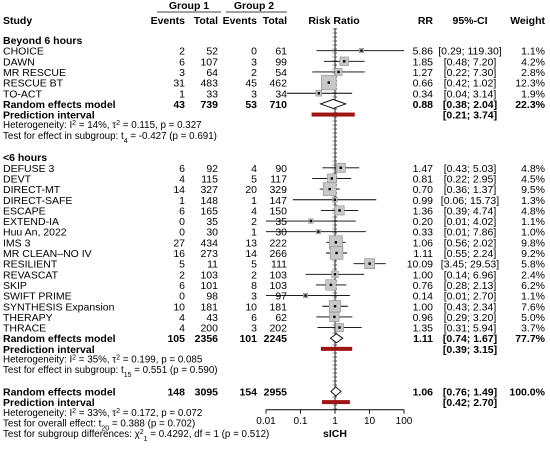 The height and width of the screenshot is (468, 550). What do you see at coordinates (274, 285) in the screenshot?
I see `study-row: SKIP 6 101 8 103 0.76 [0.28; 2.13] 6.2%` at bounding box center [274, 285].